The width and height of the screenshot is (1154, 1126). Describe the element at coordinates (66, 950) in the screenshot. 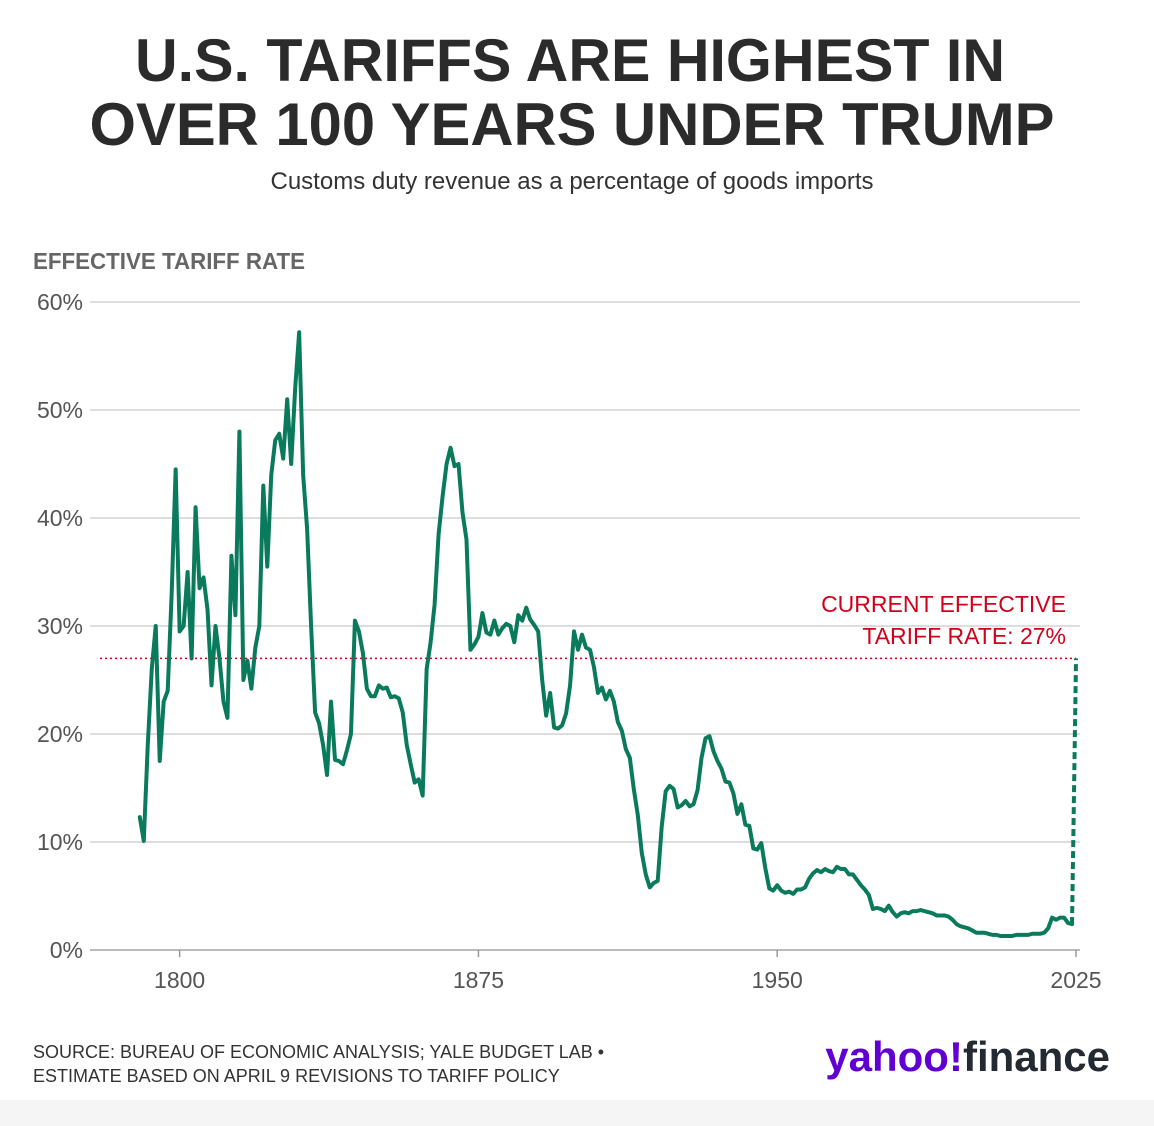

I see `y-tick-label: 0%` at that location.